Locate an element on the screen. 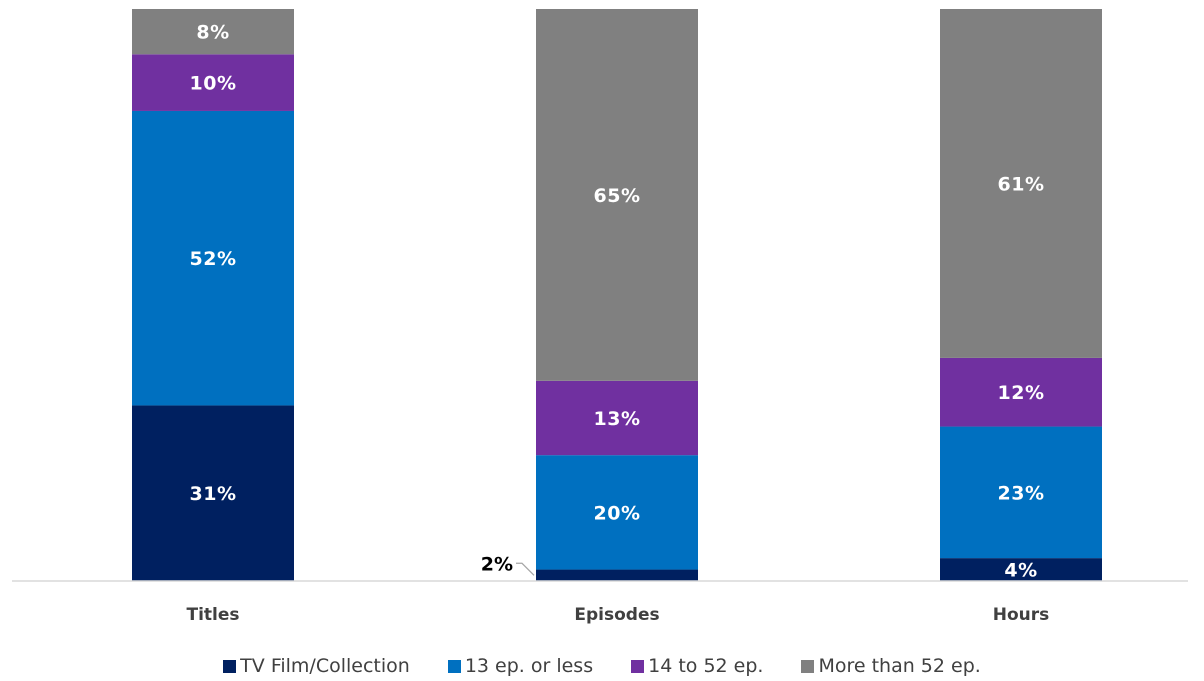 The height and width of the screenshot is (681, 1204). leader-line-episodes is located at coordinates (525, 569).